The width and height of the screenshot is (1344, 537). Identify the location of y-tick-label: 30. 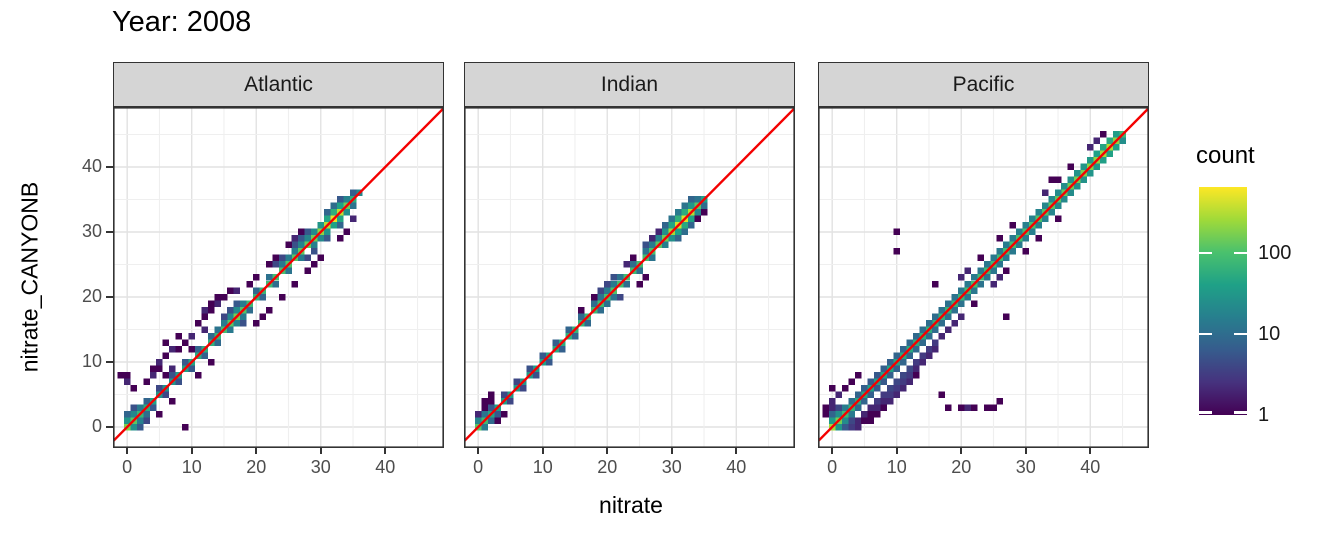
(91, 230).